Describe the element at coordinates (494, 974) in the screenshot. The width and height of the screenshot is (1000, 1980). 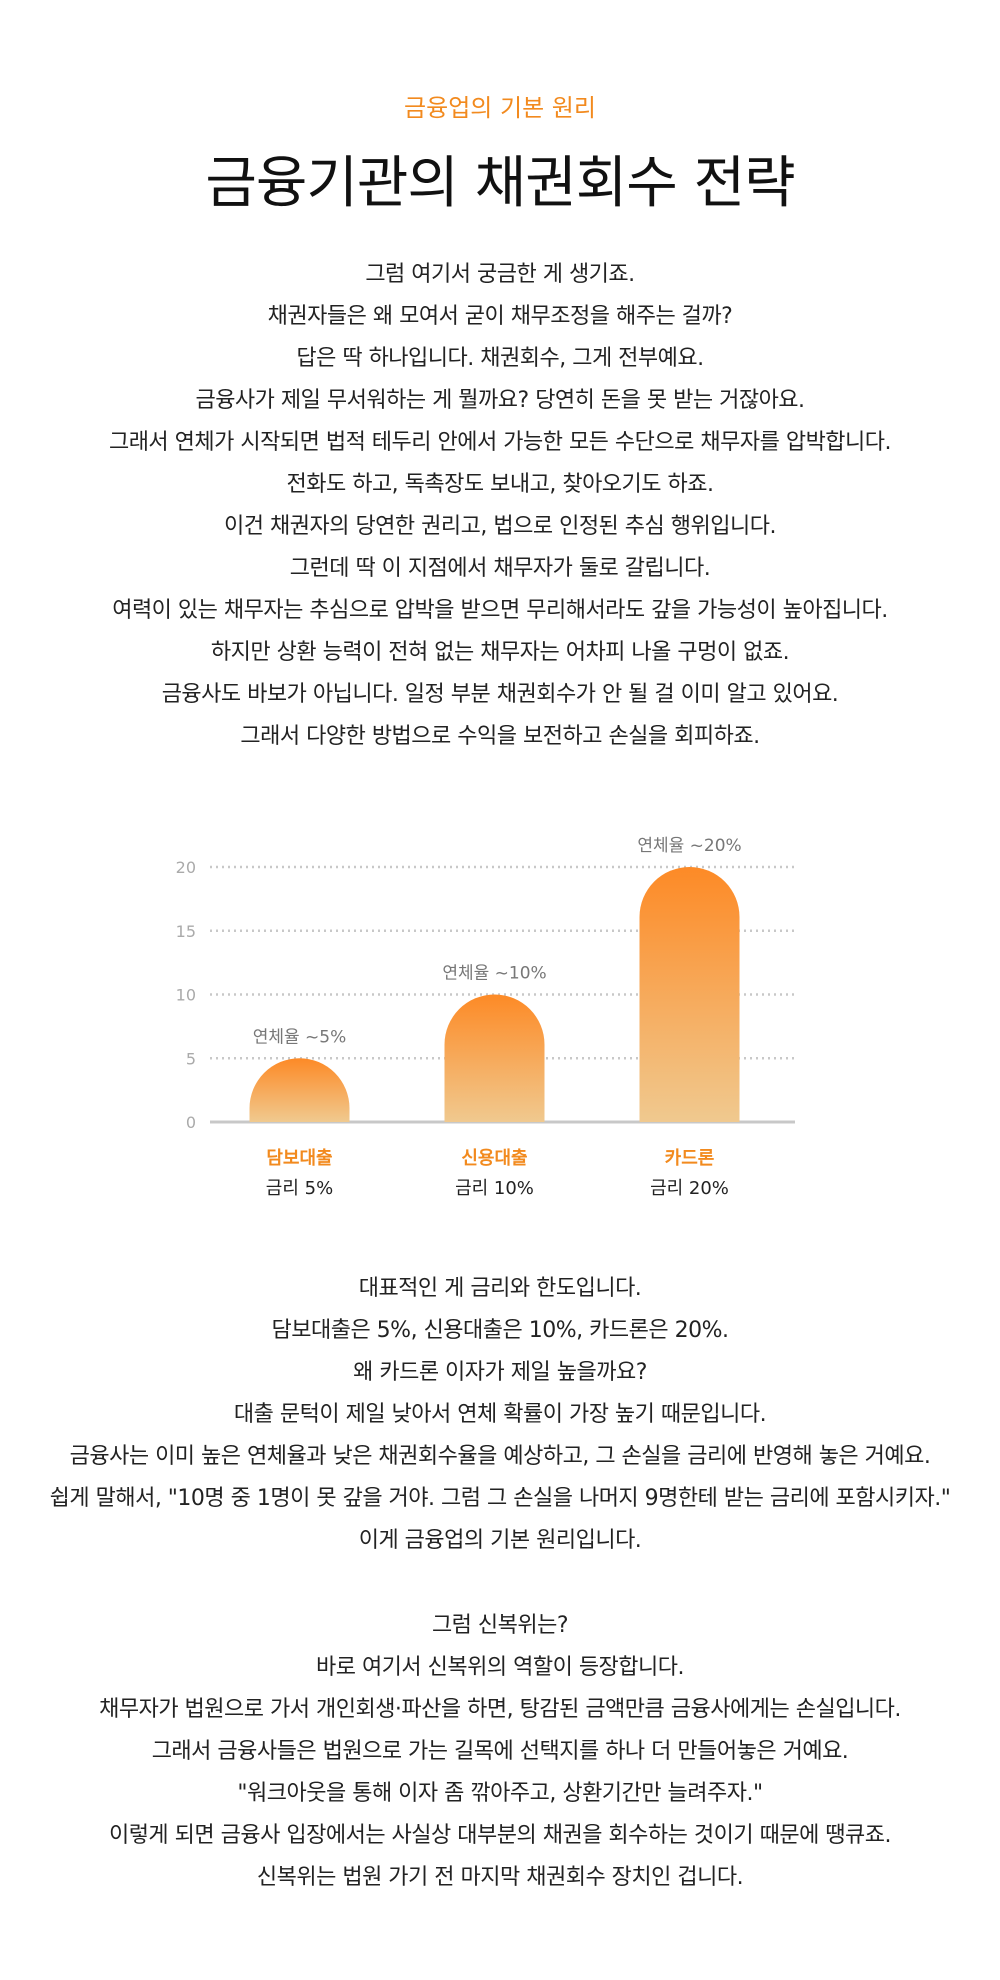
I see `data-label: 연체율 ~10%` at that location.